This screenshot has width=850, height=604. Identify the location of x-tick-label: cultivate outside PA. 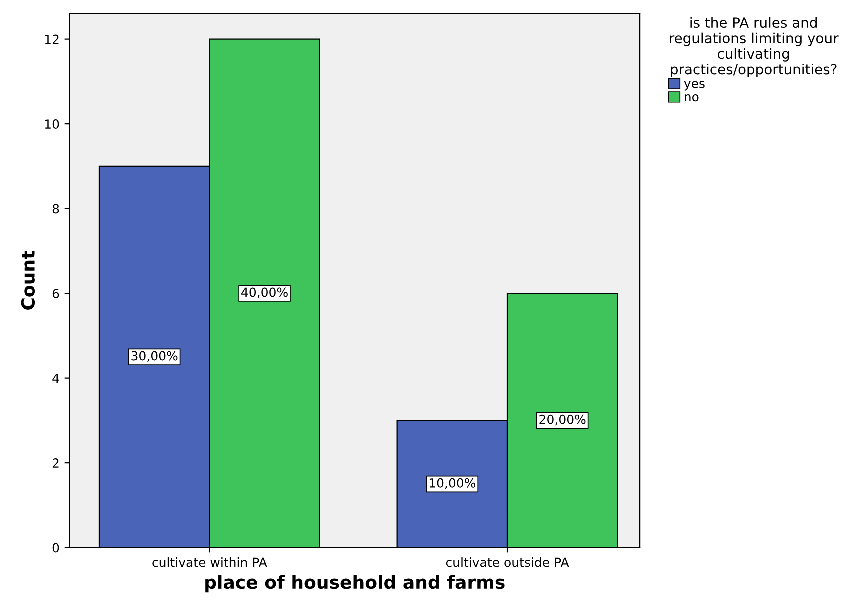
(508, 563).